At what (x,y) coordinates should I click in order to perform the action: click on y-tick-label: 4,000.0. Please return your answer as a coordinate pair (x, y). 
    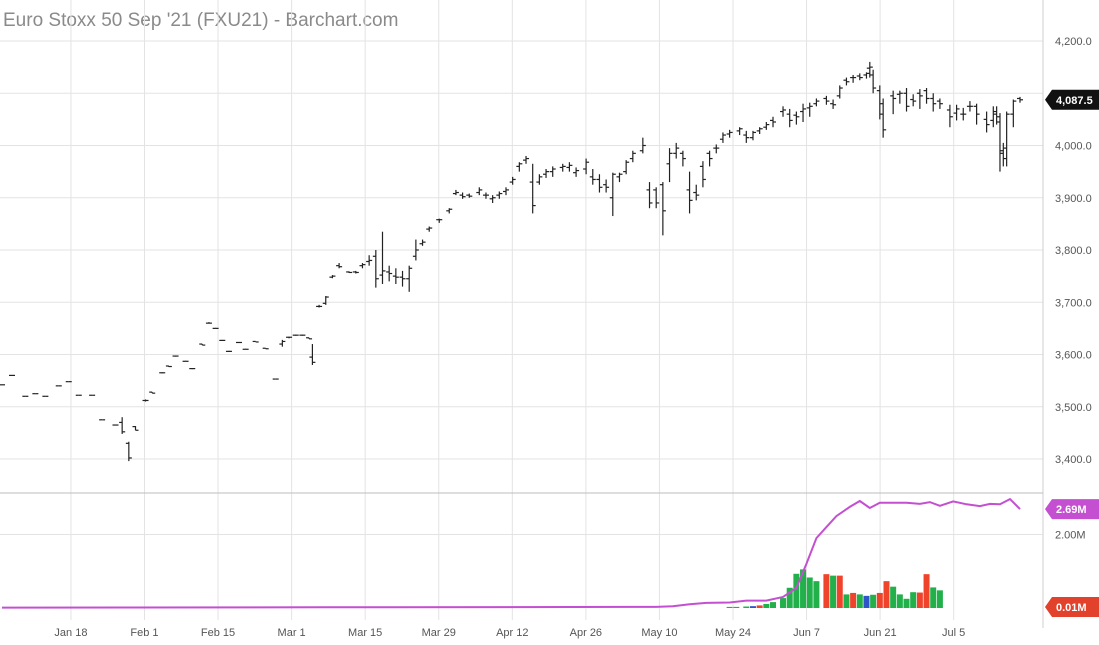
    Looking at the image, I should click on (1073, 147).